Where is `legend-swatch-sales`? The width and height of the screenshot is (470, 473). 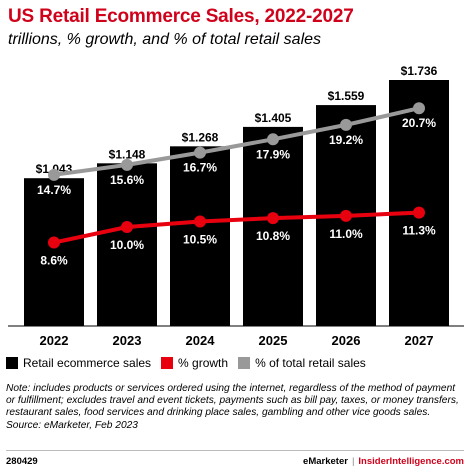
legend-swatch-sales is located at coordinates (12, 363).